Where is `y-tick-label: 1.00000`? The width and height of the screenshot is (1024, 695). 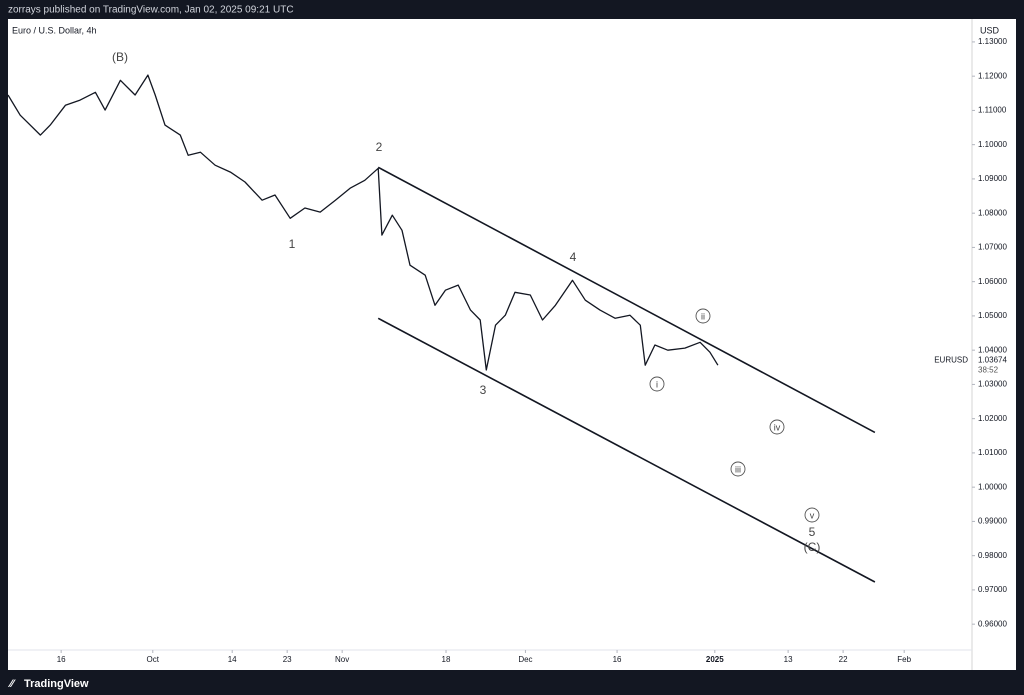 y-tick-label: 1.00000 is located at coordinates (992, 486).